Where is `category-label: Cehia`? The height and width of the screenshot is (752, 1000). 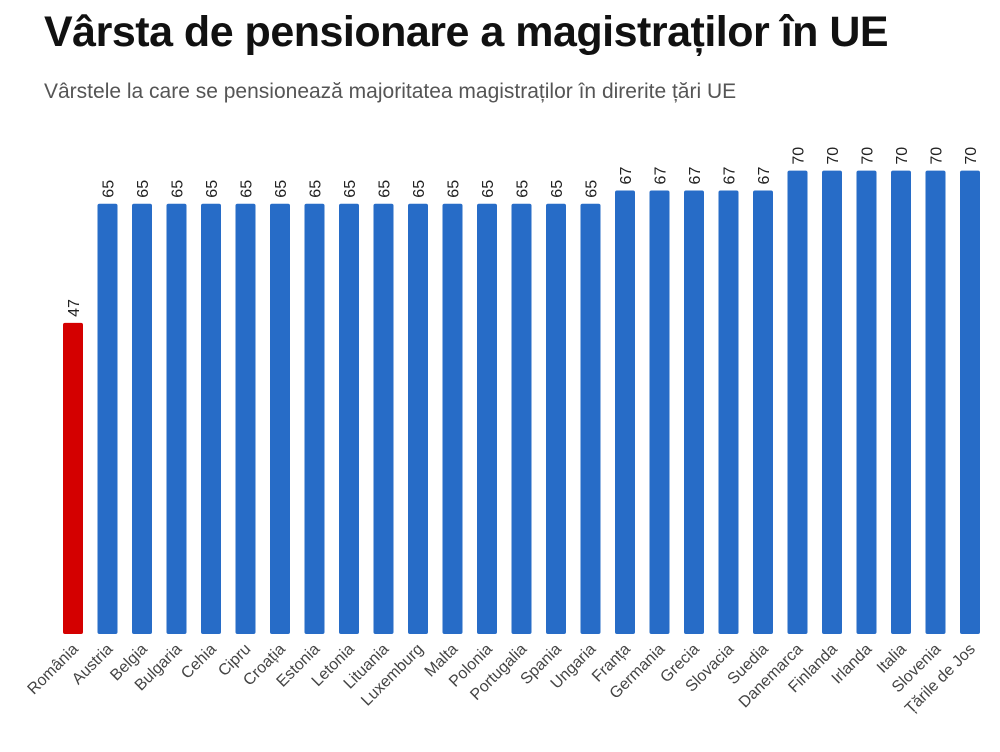
category-label: Cehia is located at coordinates (199, 662).